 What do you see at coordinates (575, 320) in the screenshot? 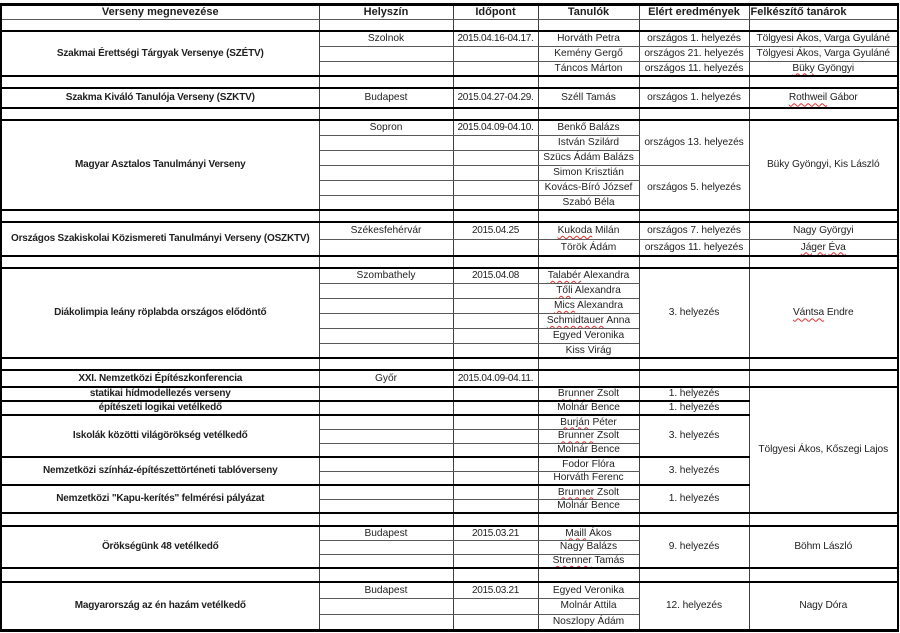
I see `spellcheck-word: Schmidtauer` at bounding box center [575, 320].